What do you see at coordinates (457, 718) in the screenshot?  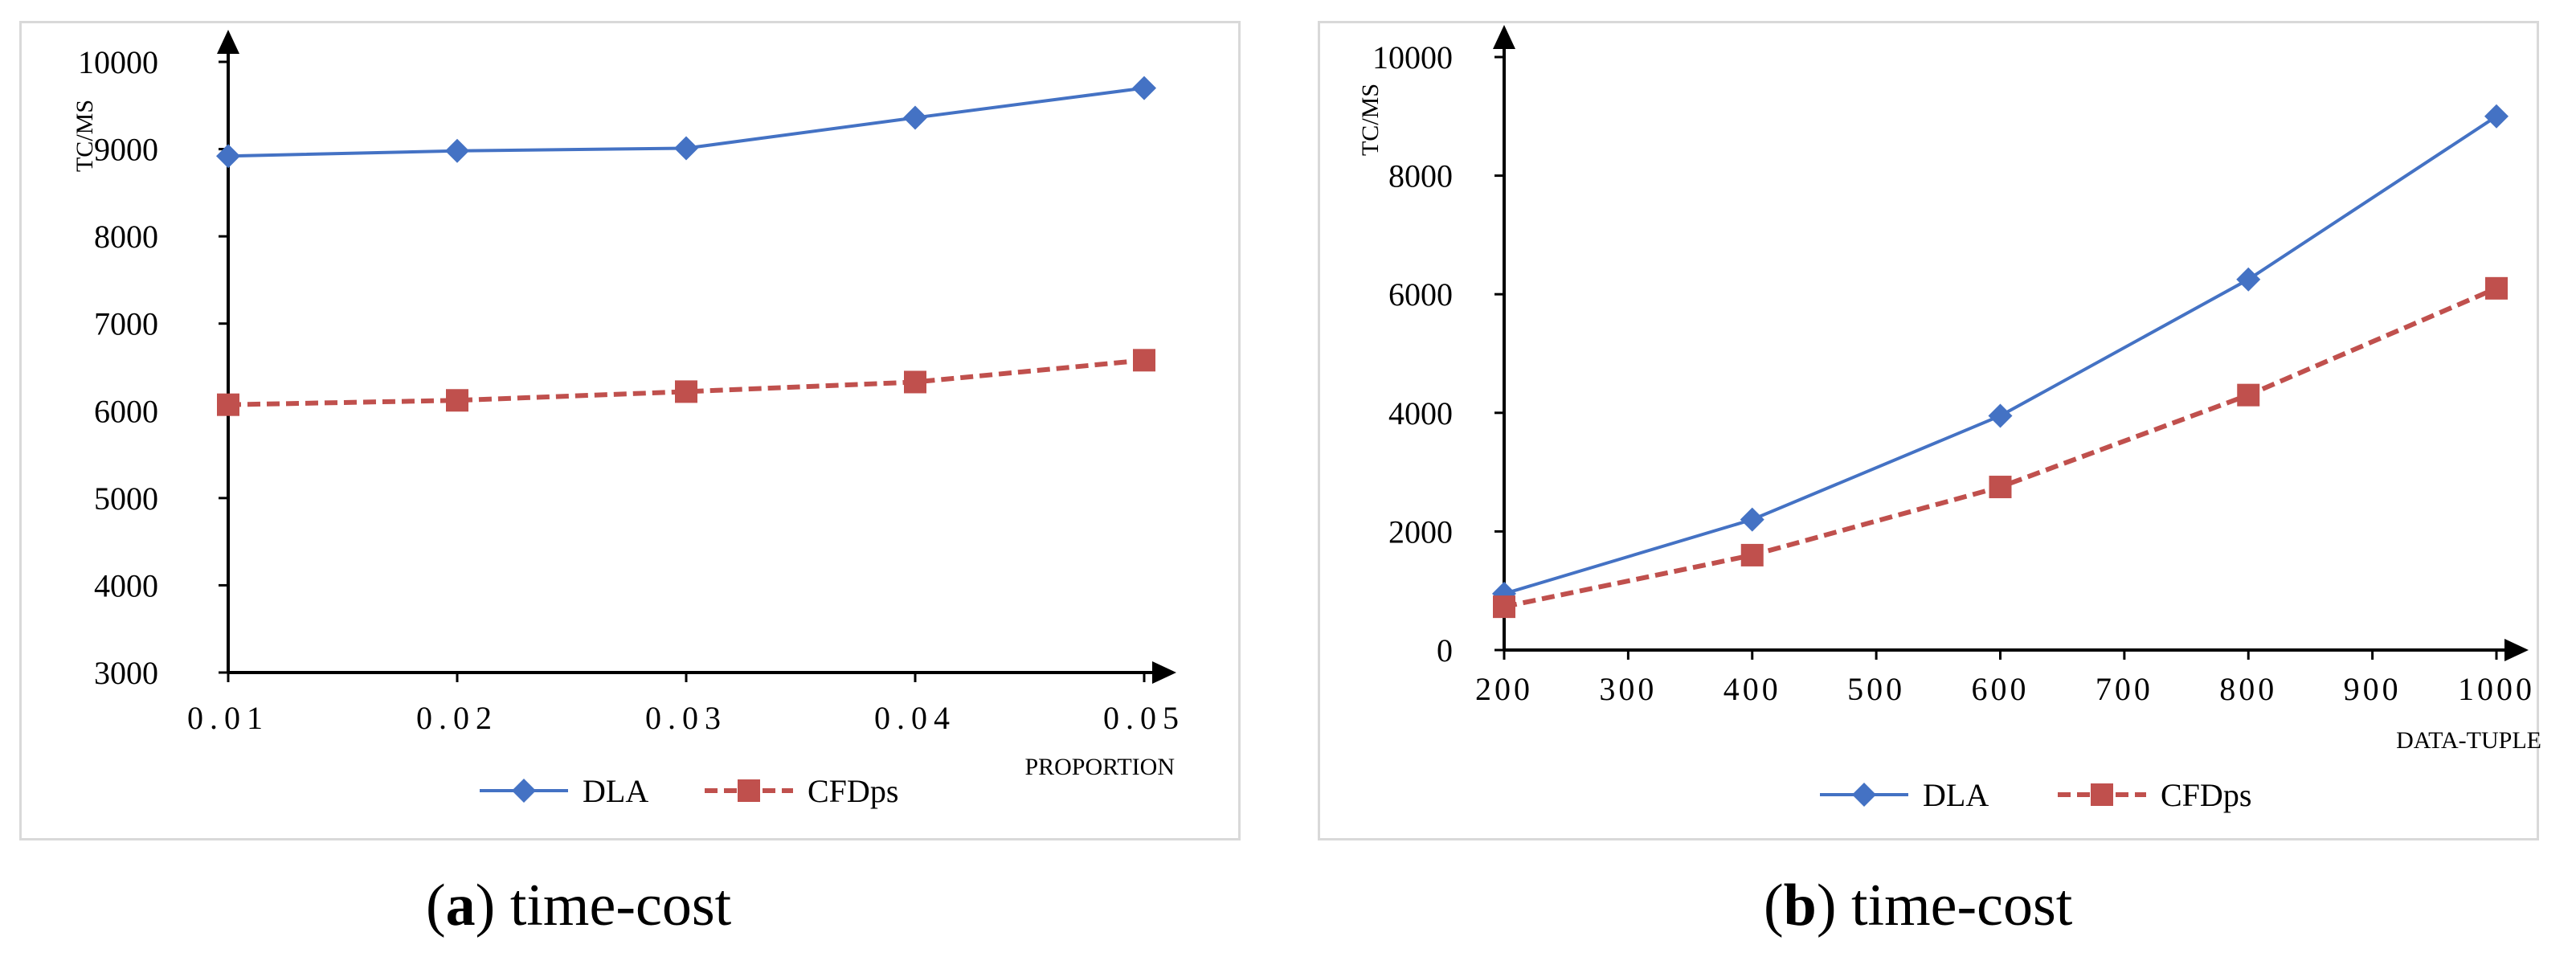 I see `x-tick-label: 0.02` at bounding box center [457, 718].